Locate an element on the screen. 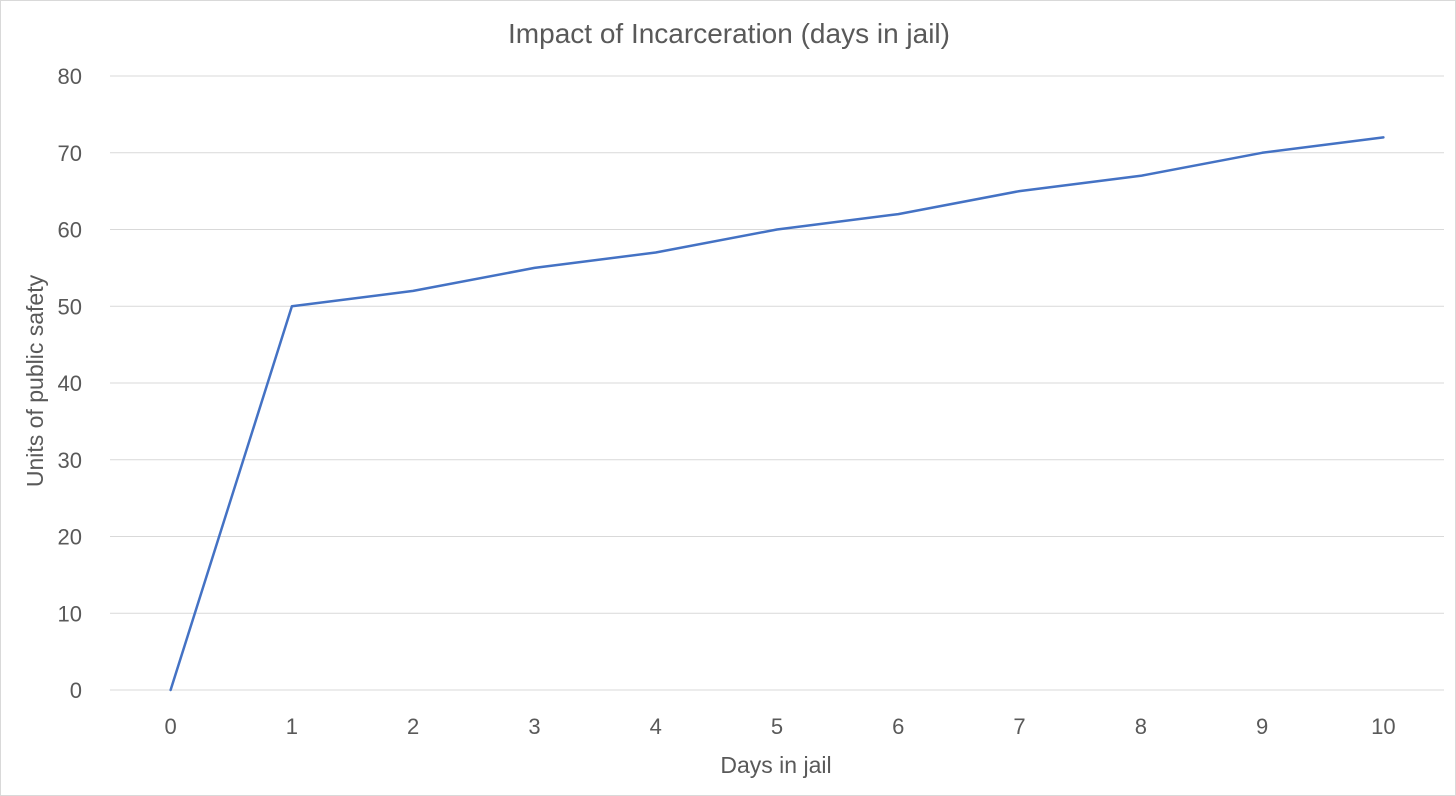 The image size is (1456, 796). x-tick-label: 8 is located at coordinates (1141, 726).